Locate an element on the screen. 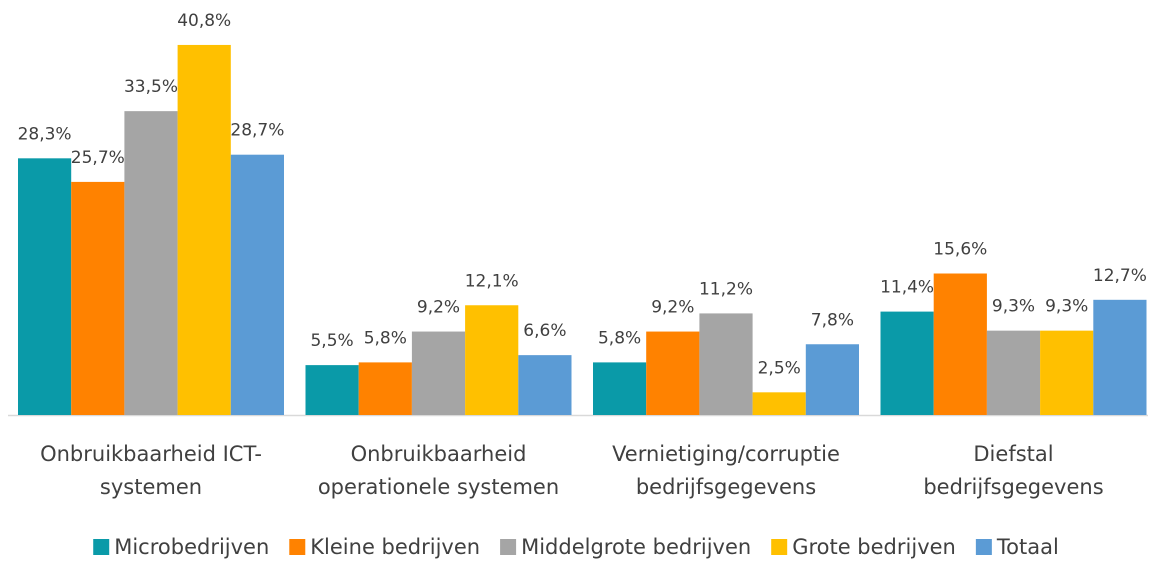  value-label: 11,2% is located at coordinates (726, 289).